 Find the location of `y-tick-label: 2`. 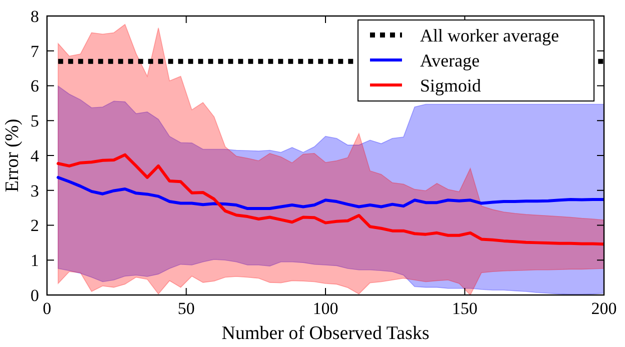

y-tick-label: 2 is located at coordinates (34, 226).